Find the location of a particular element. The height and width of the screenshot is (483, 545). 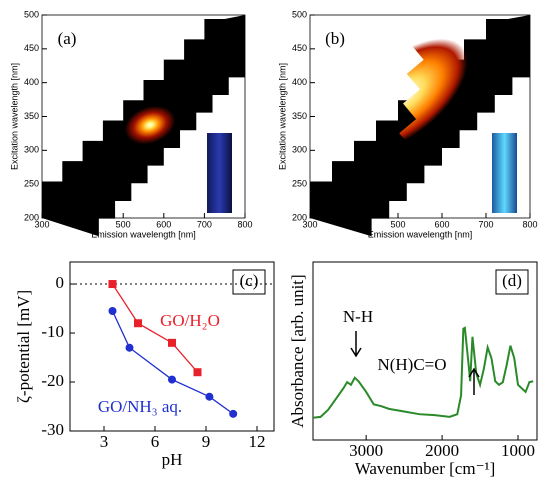

panel-label: (d) is located at coordinates (512, 280).